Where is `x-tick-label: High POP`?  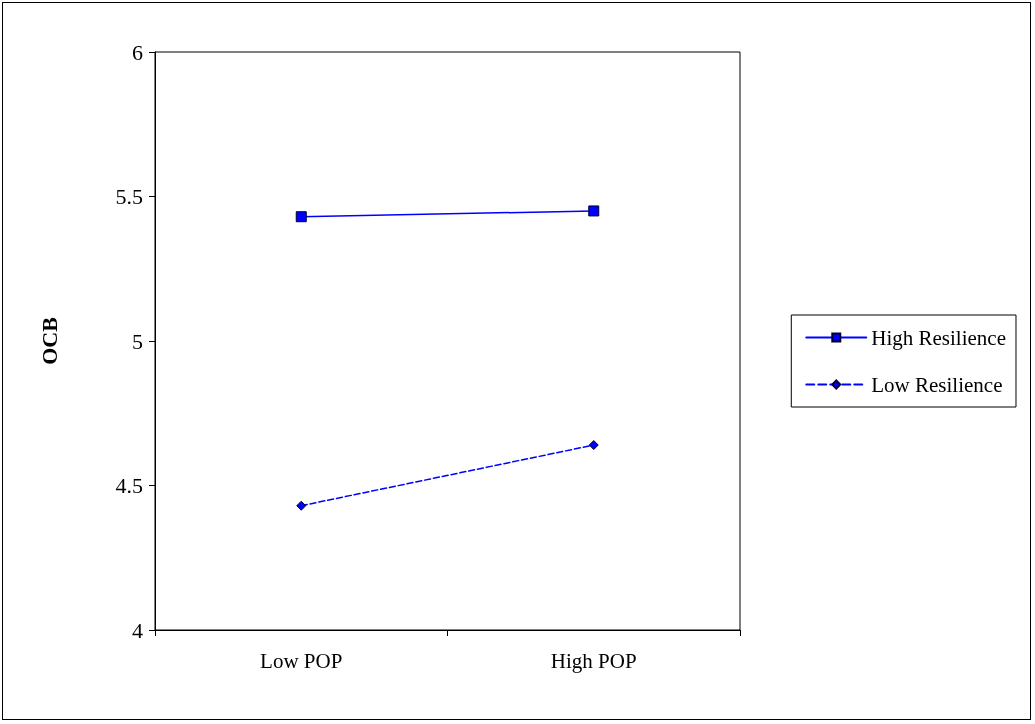
x-tick-label: High POP is located at coordinates (593, 660).